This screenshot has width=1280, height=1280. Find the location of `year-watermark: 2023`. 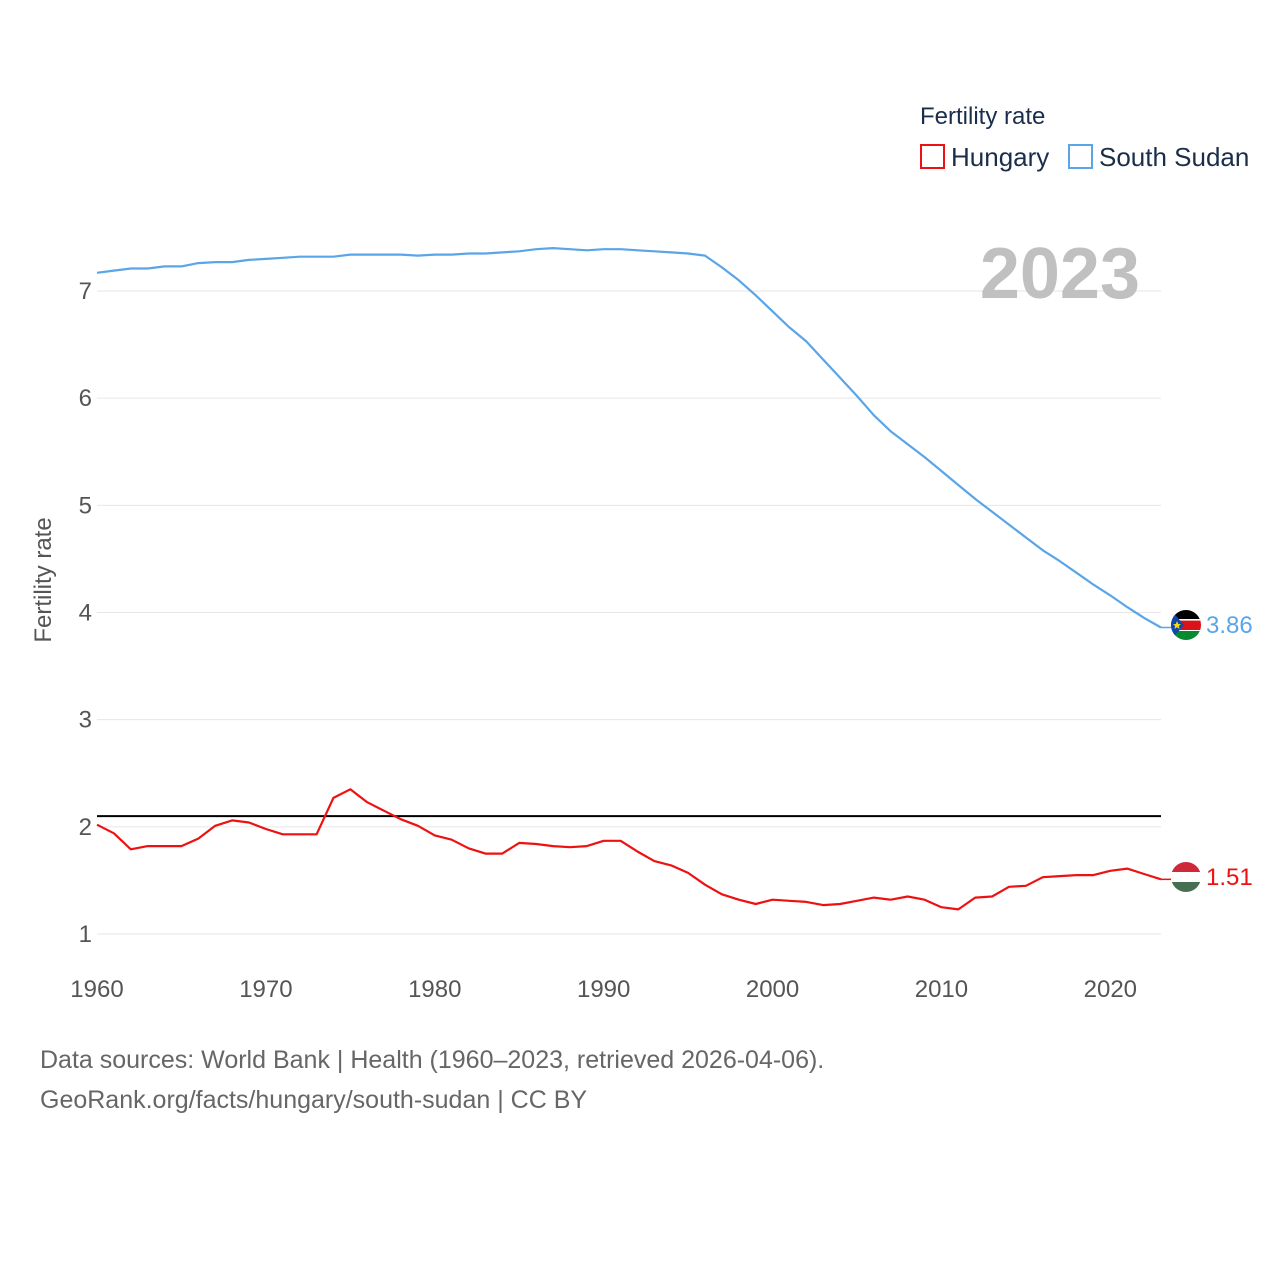

year-watermark: 2023 is located at coordinates (1060, 274).